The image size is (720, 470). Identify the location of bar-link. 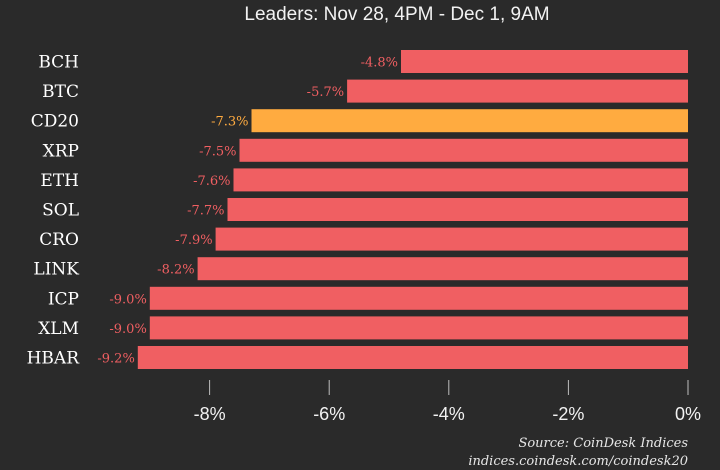
(442, 269).